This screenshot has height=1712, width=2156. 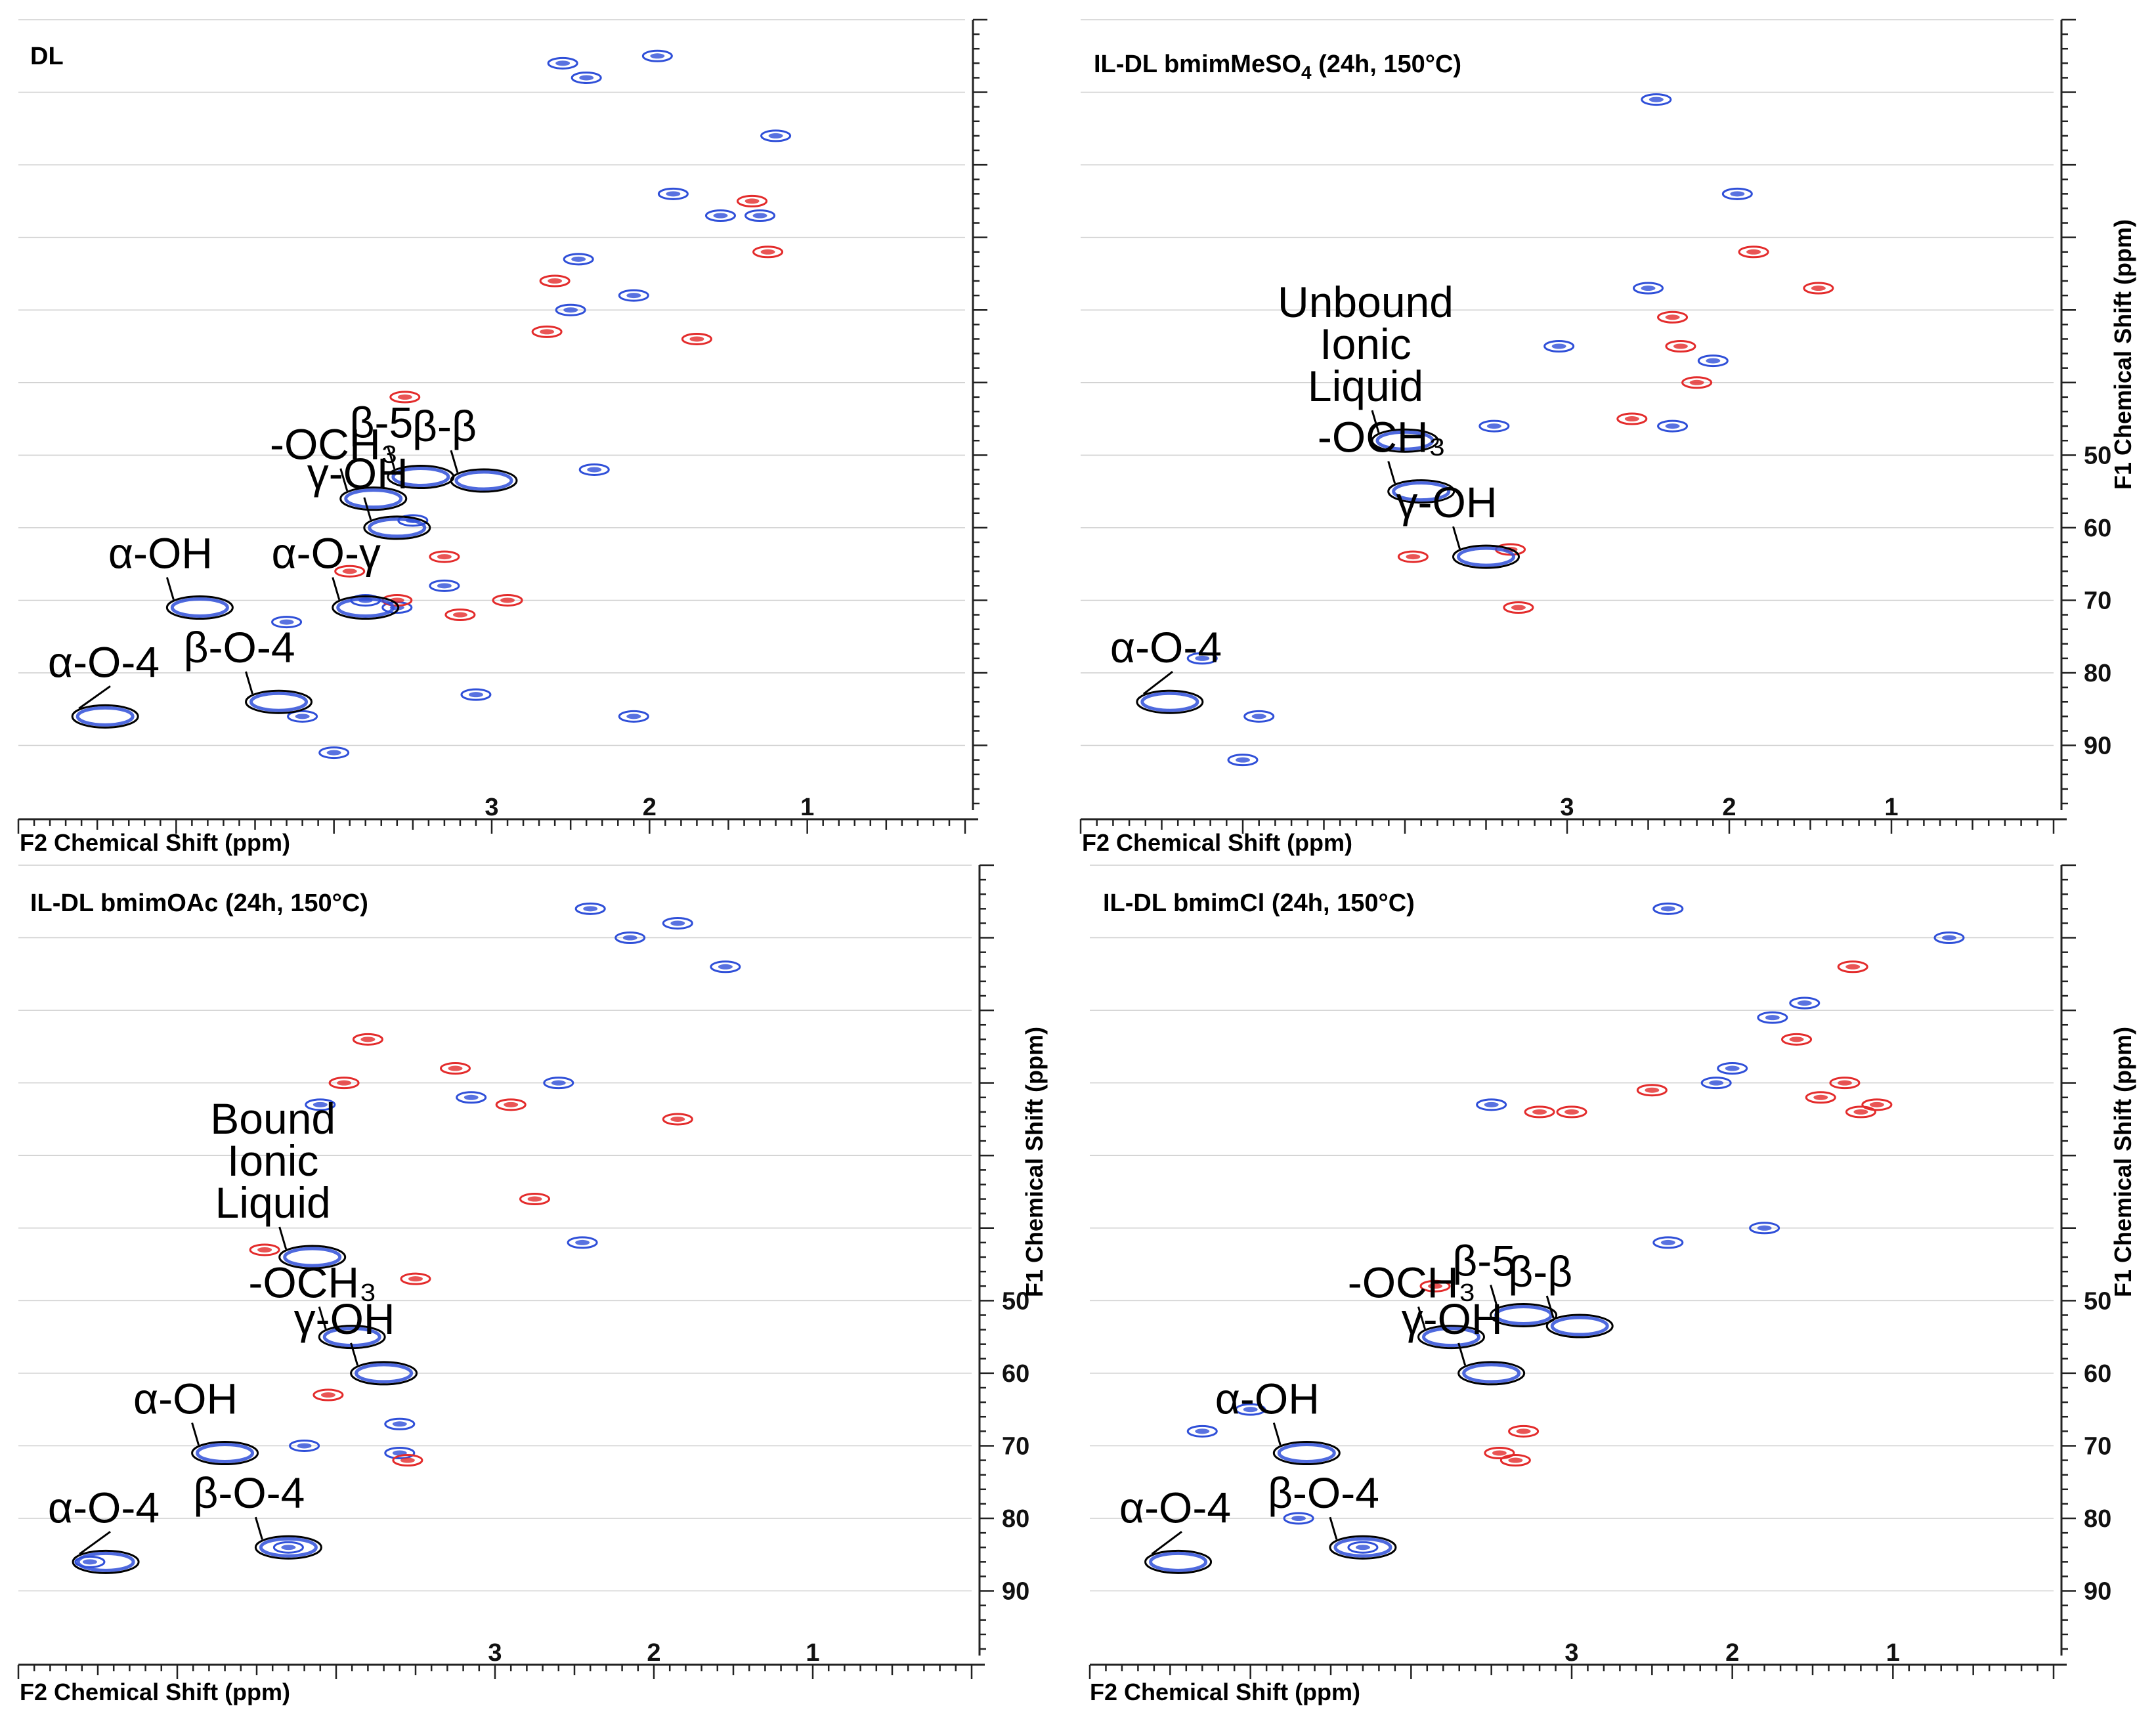 I want to click on annotation-4: α-OH, so click(x=1278, y=1420).